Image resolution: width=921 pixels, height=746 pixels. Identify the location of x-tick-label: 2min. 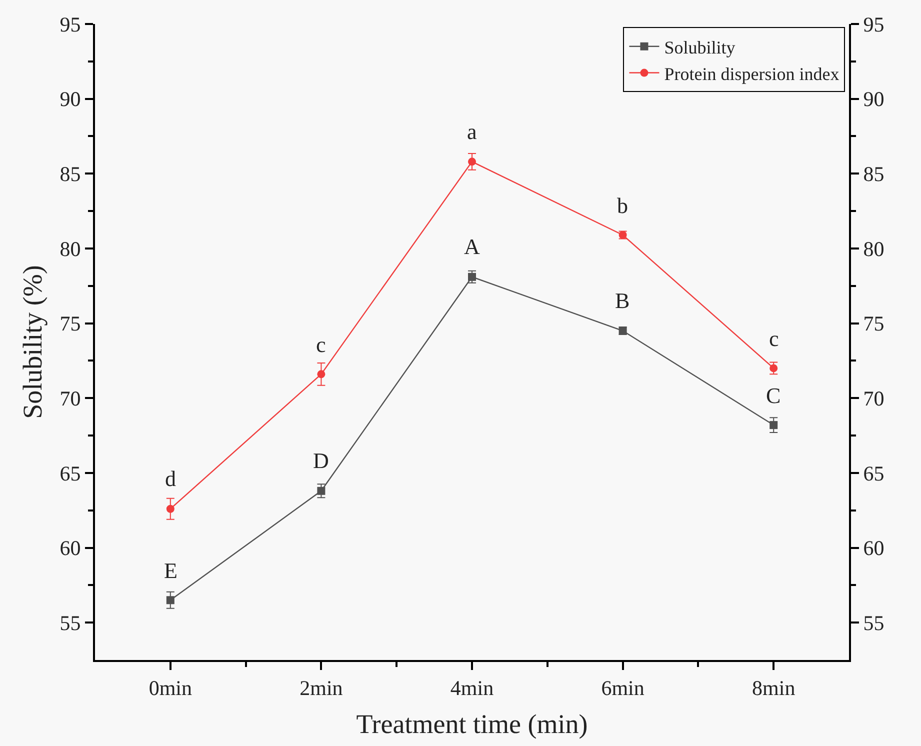
(322, 688).